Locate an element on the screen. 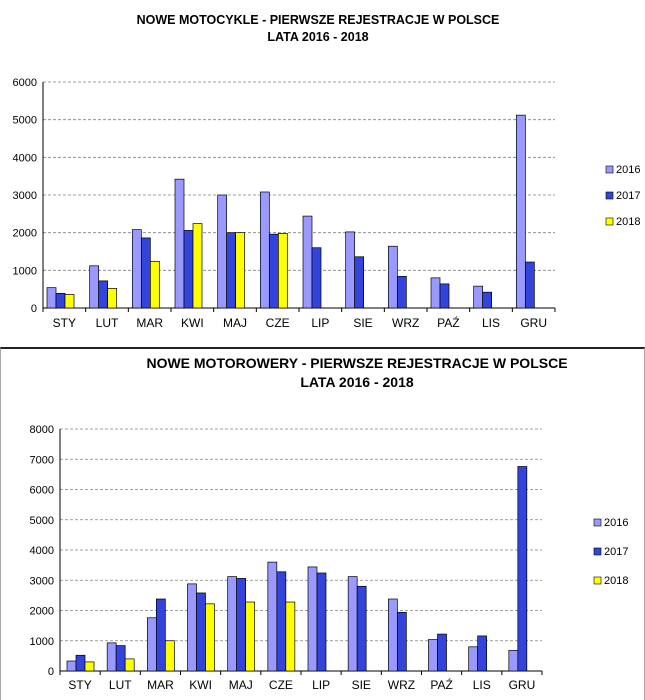 The image size is (645, 700). bar-2016-LIP is located at coordinates (307, 262).